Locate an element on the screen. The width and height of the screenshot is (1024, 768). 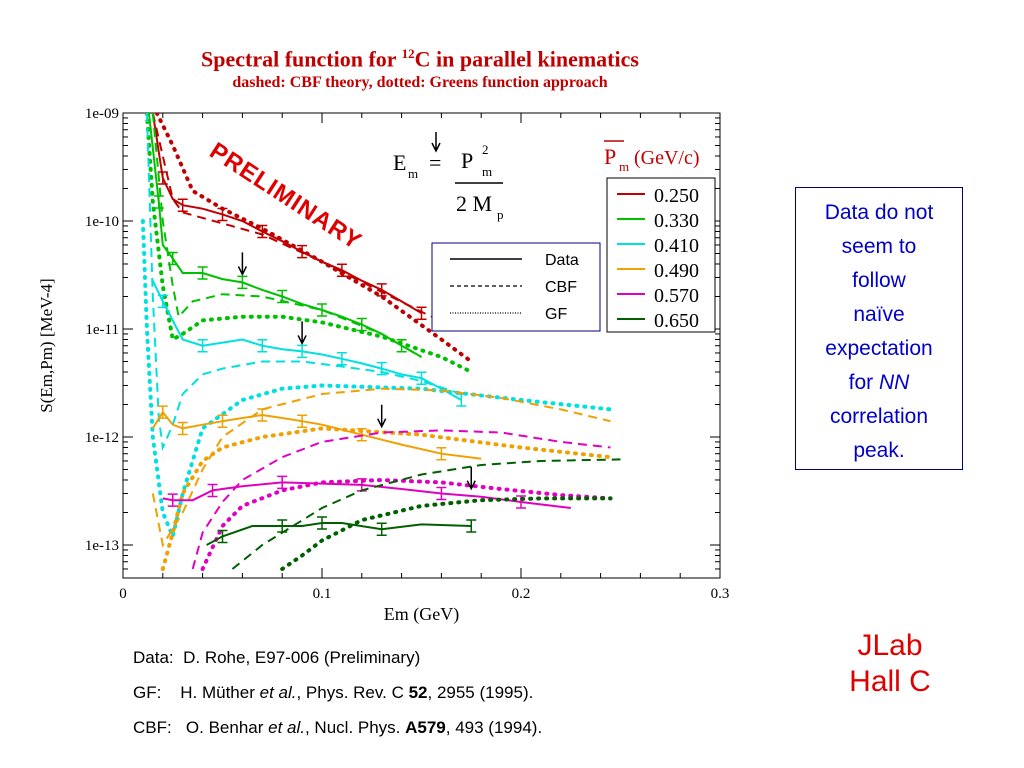
formula-num-sup: 2 is located at coordinates (485, 149).